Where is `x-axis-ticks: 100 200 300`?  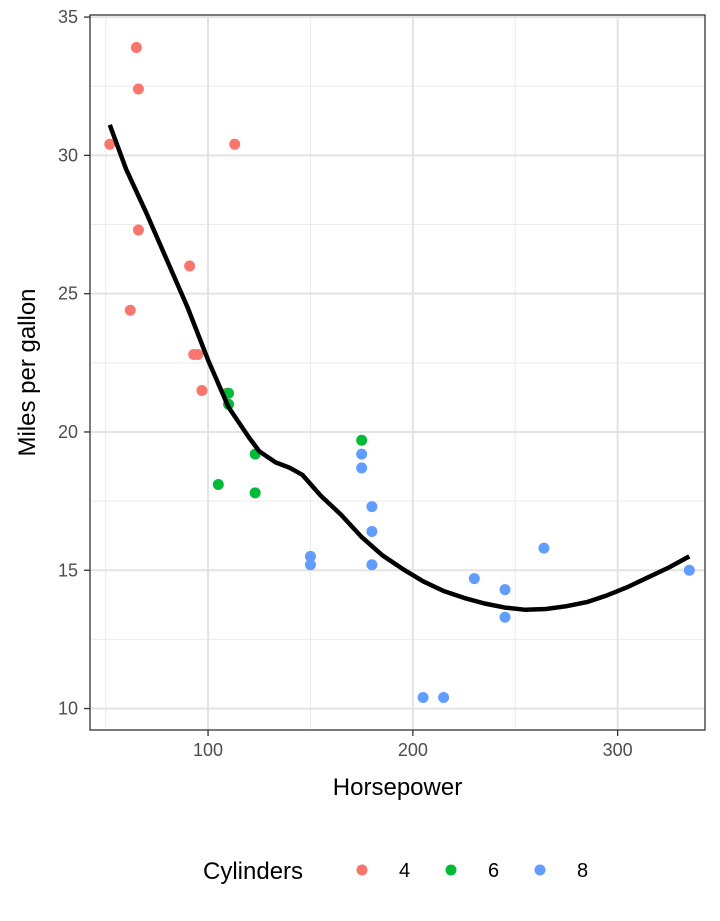 x-axis-ticks: 100 200 300 is located at coordinates (413, 745).